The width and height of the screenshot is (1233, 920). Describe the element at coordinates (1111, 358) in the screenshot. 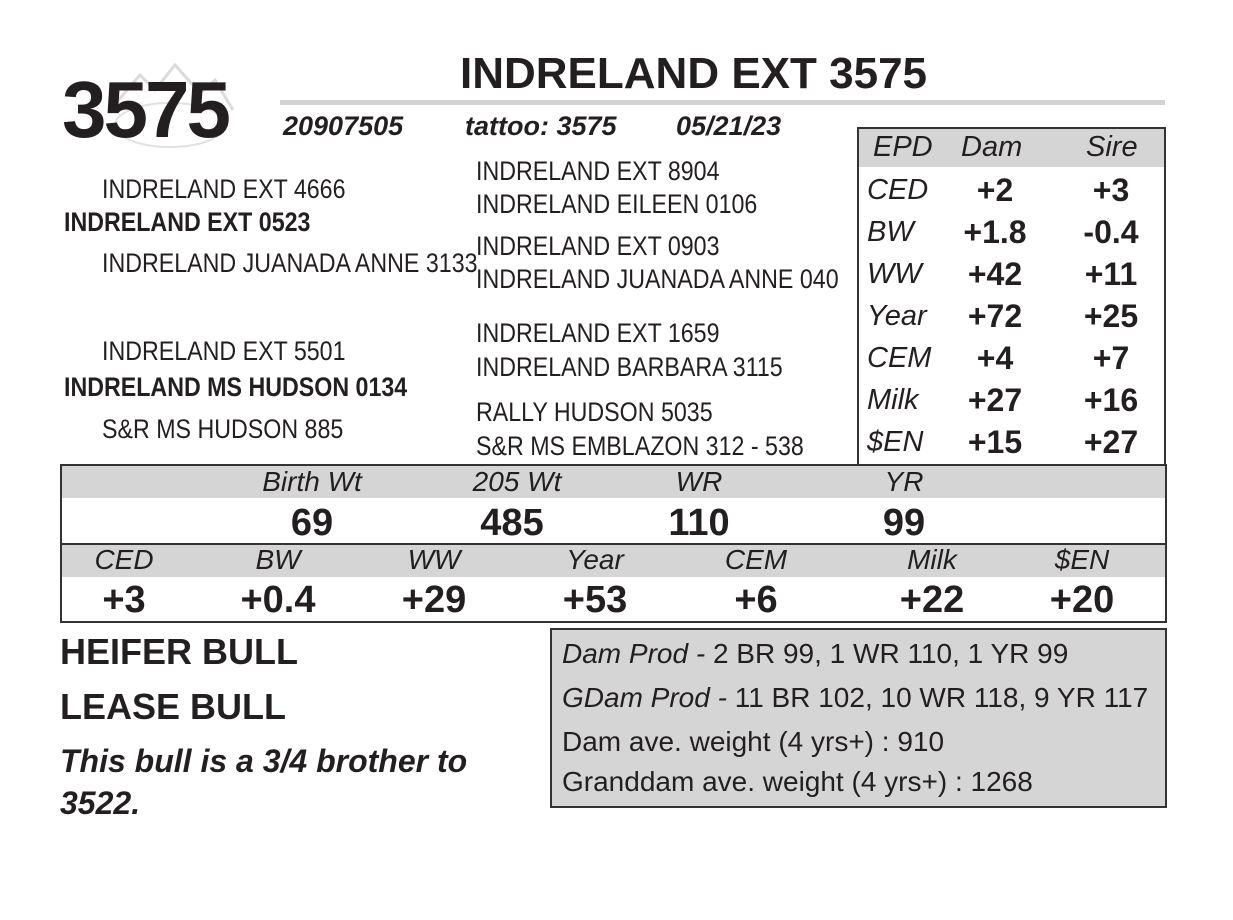

I see `parent-epd-sire-value: +7` at that location.